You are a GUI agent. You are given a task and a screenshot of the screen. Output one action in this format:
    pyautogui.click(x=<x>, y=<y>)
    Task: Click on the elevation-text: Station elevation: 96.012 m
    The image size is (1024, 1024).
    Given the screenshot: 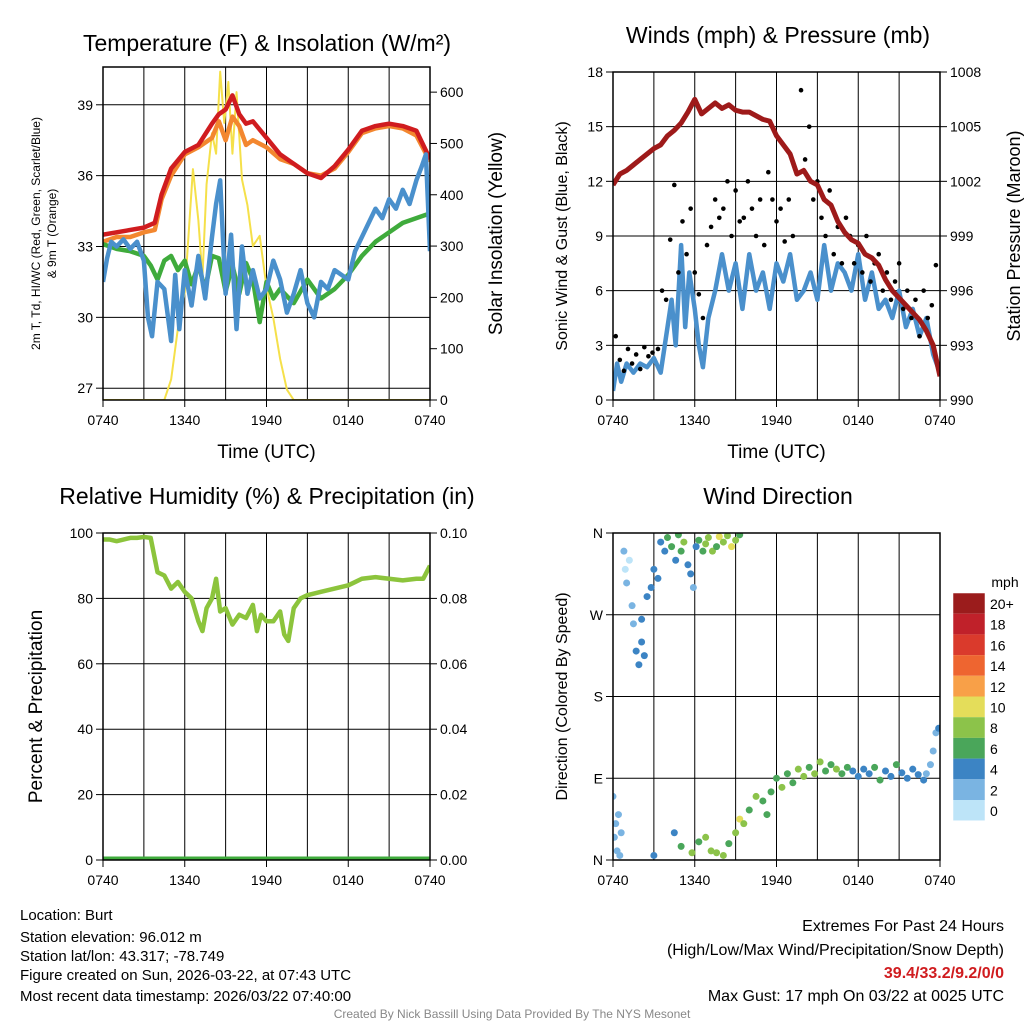 What is the action you would take?
    pyautogui.click(x=111, y=937)
    